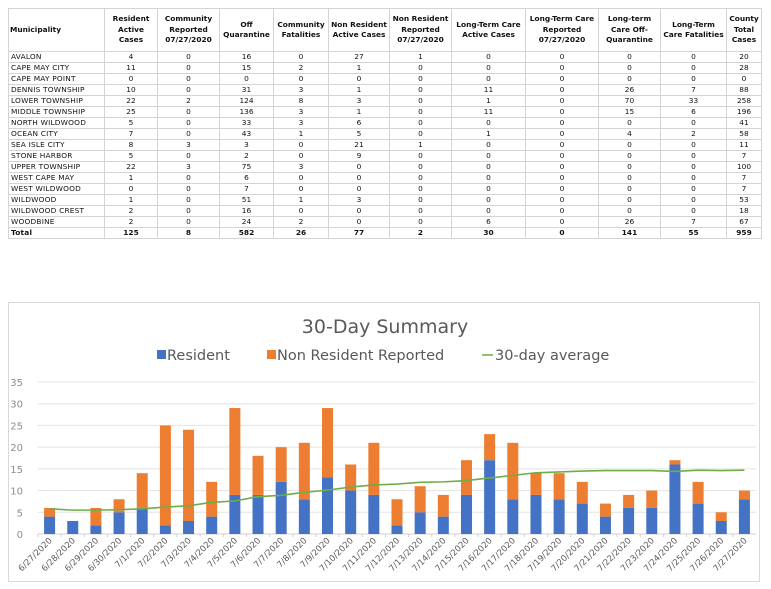 This screenshot has height=589, width=771. I want to click on value-cell: 136, so click(246, 112).